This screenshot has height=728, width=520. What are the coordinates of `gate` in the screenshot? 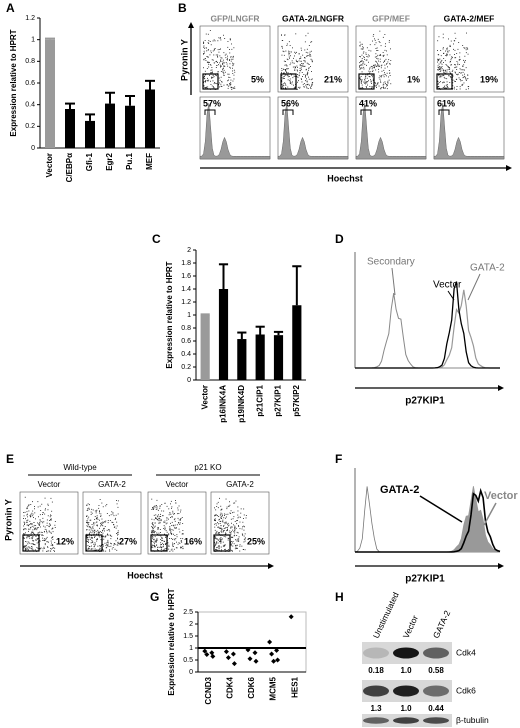 It's located at (210, 81).